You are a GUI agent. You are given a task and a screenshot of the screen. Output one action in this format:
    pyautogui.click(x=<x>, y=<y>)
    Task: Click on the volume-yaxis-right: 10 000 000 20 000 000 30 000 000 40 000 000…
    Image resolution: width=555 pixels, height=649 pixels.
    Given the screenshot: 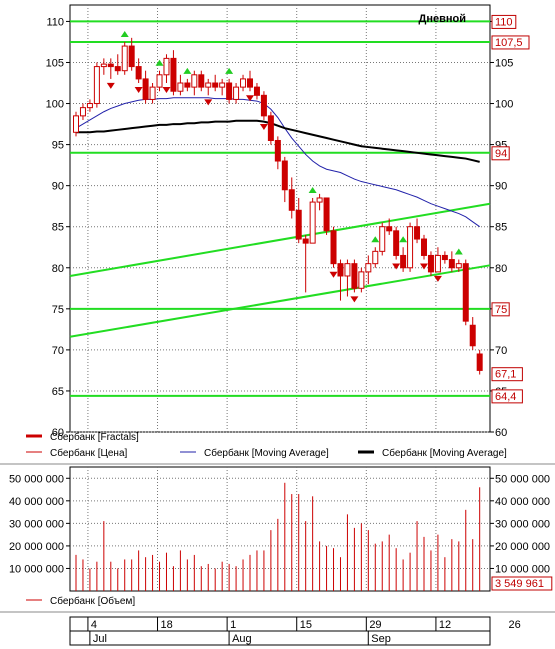 What is the action you would take?
    pyautogui.click(x=520, y=524)
    